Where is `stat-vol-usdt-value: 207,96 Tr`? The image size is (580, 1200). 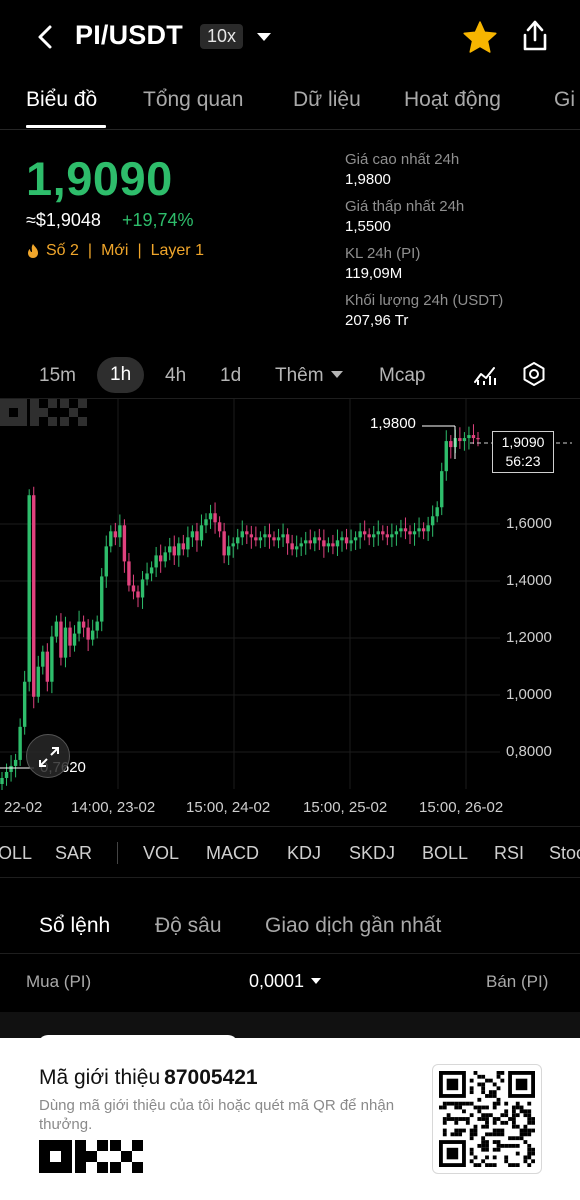 stat-vol-usdt-value: 207,96 Tr is located at coordinates (377, 320).